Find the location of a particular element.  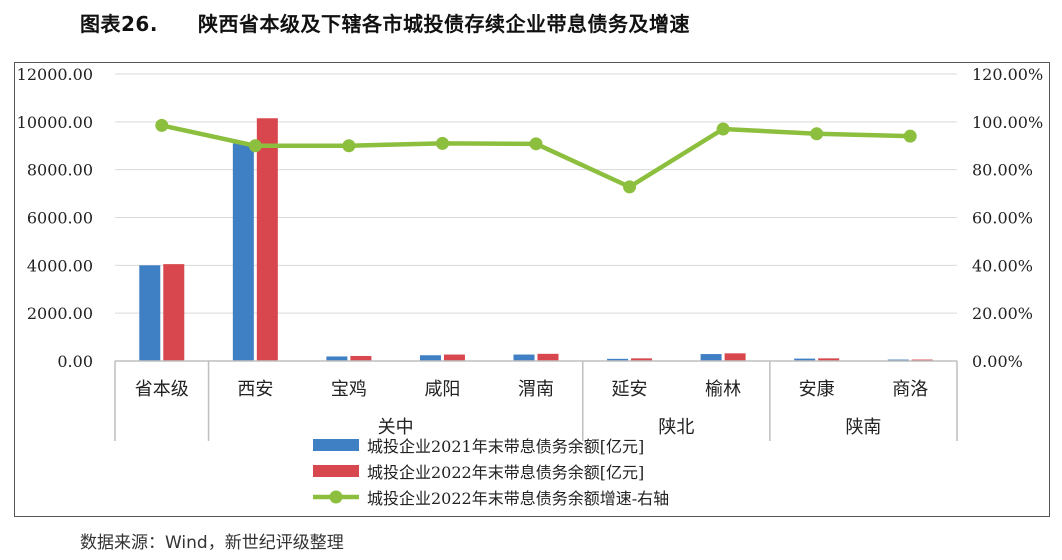

y-right-tick-label: 0.00% is located at coordinates (997, 361).